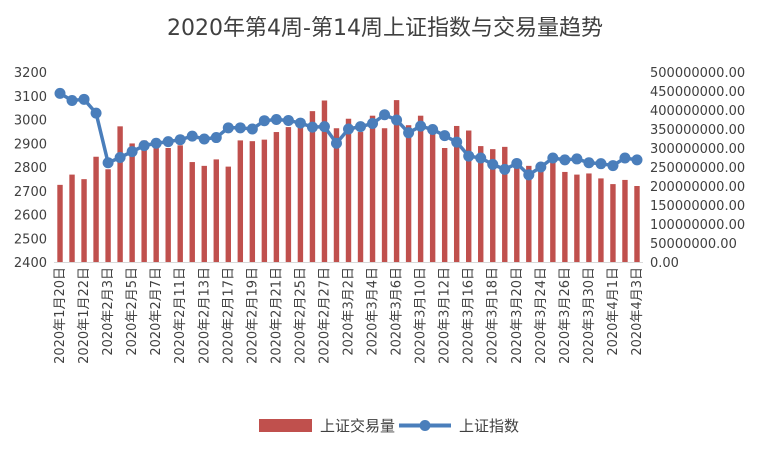  Describe the element at coordinates (30, 73) in the screenshot. I see `y-left-tick-label: 3200` at that location.